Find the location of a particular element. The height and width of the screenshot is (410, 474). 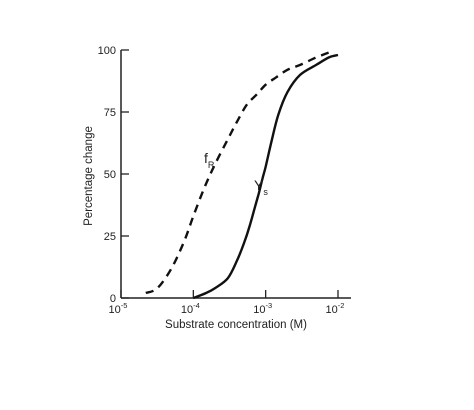

y-tick-label: 0 is located at coordinates (113, 299).